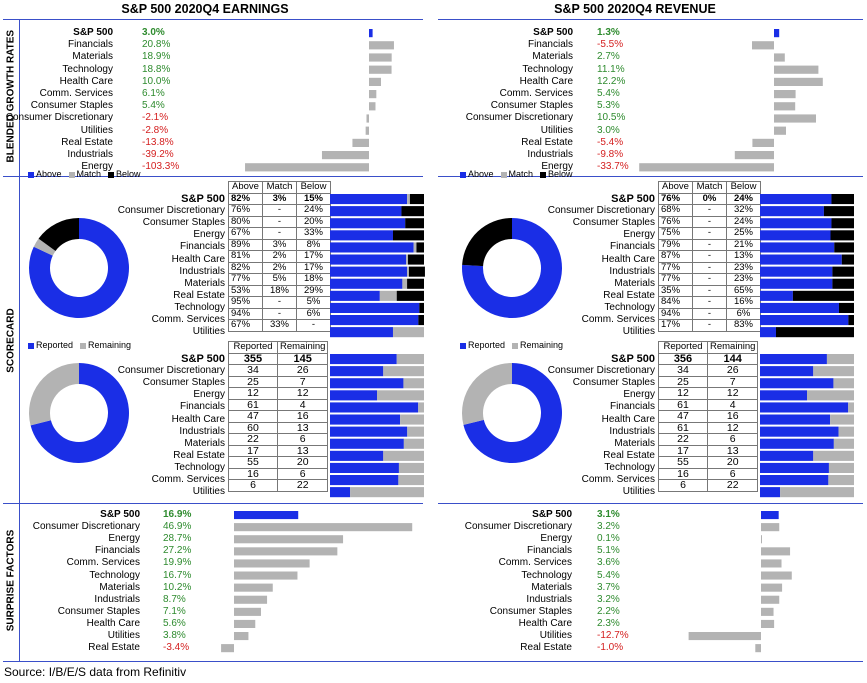 Image resolution: width=867 pixels, height=683 pixels. I want to click on table-cell: 16, so click(253, 473).